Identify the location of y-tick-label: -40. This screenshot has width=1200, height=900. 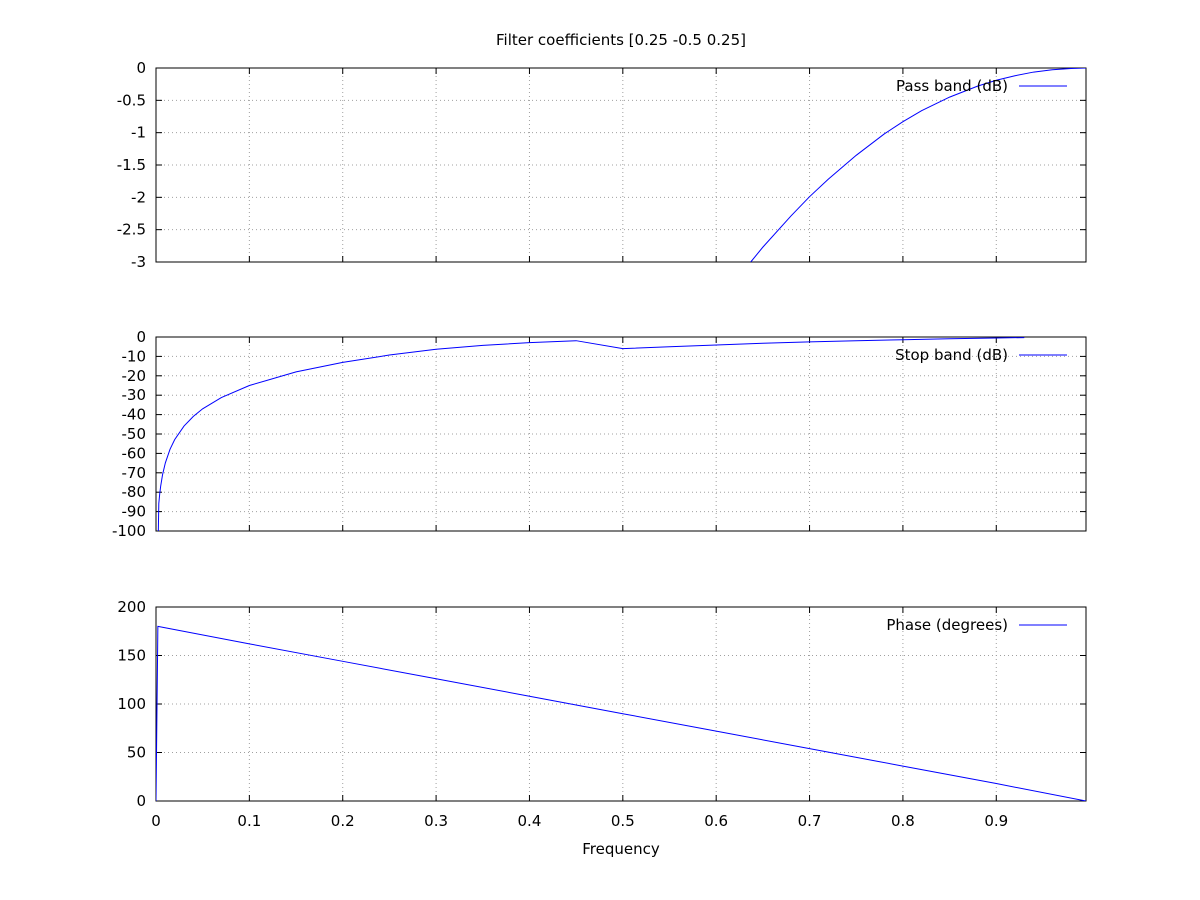
(134, 415).